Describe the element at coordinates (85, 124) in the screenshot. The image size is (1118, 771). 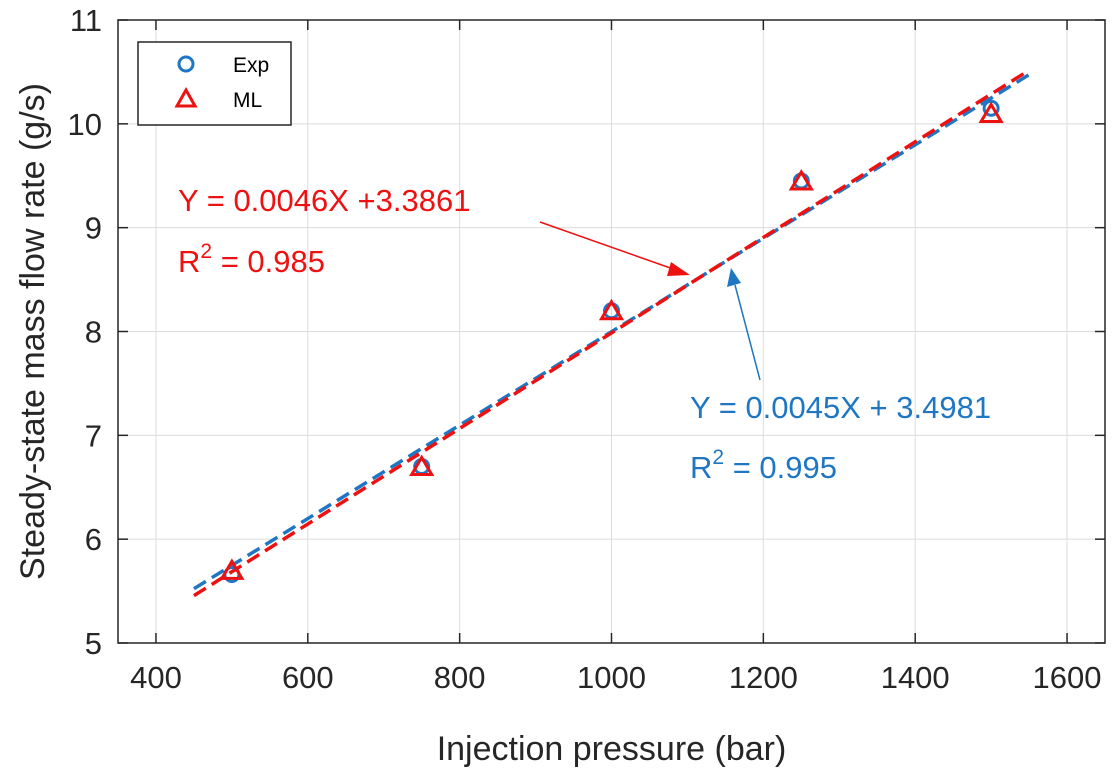
I see `y-tick-label: 10` at that location.